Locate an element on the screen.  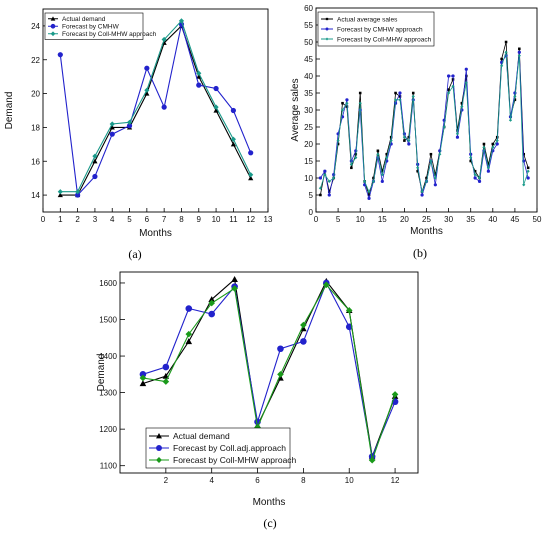
y-tick-label: 60 is located at coordinates (308, 8).